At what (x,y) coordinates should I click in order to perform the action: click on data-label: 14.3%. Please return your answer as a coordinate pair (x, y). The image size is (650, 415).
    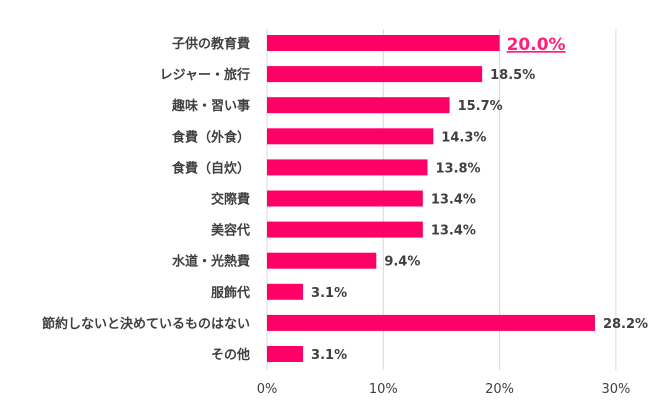
    Looking at the image, I should click on (463, 137).